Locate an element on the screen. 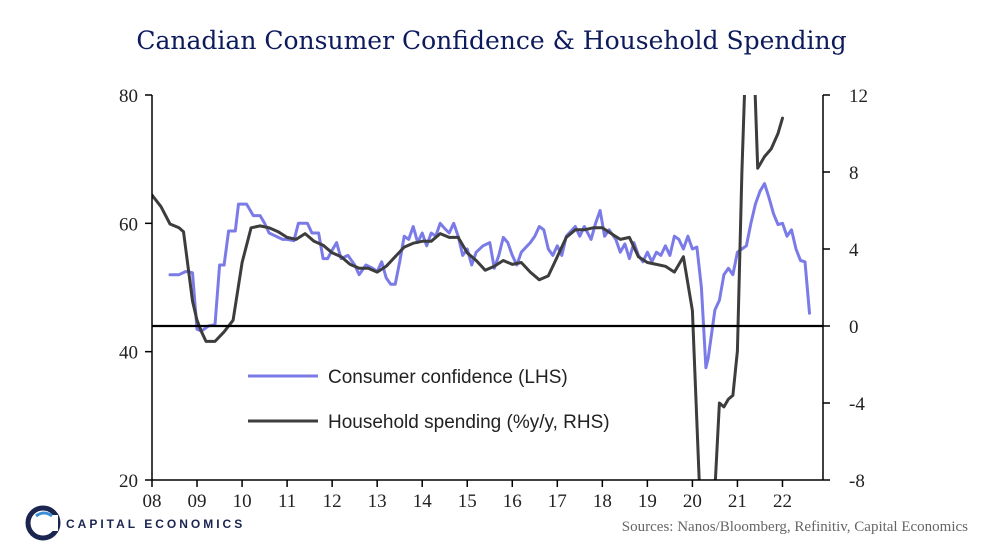  left-axis: 20 40 60 80 is located at coordinates (135, 289).